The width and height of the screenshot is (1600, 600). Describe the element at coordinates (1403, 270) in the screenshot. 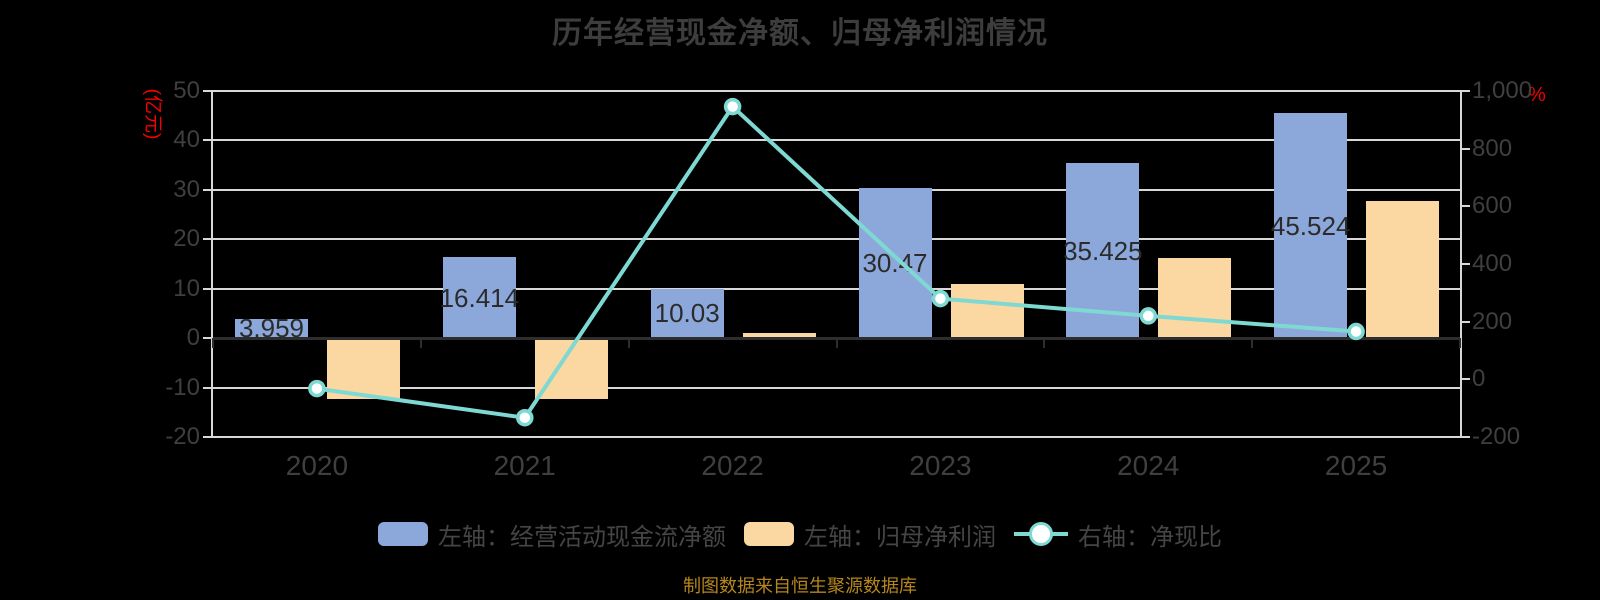

I see `bar-netprofit-2025` at that location.